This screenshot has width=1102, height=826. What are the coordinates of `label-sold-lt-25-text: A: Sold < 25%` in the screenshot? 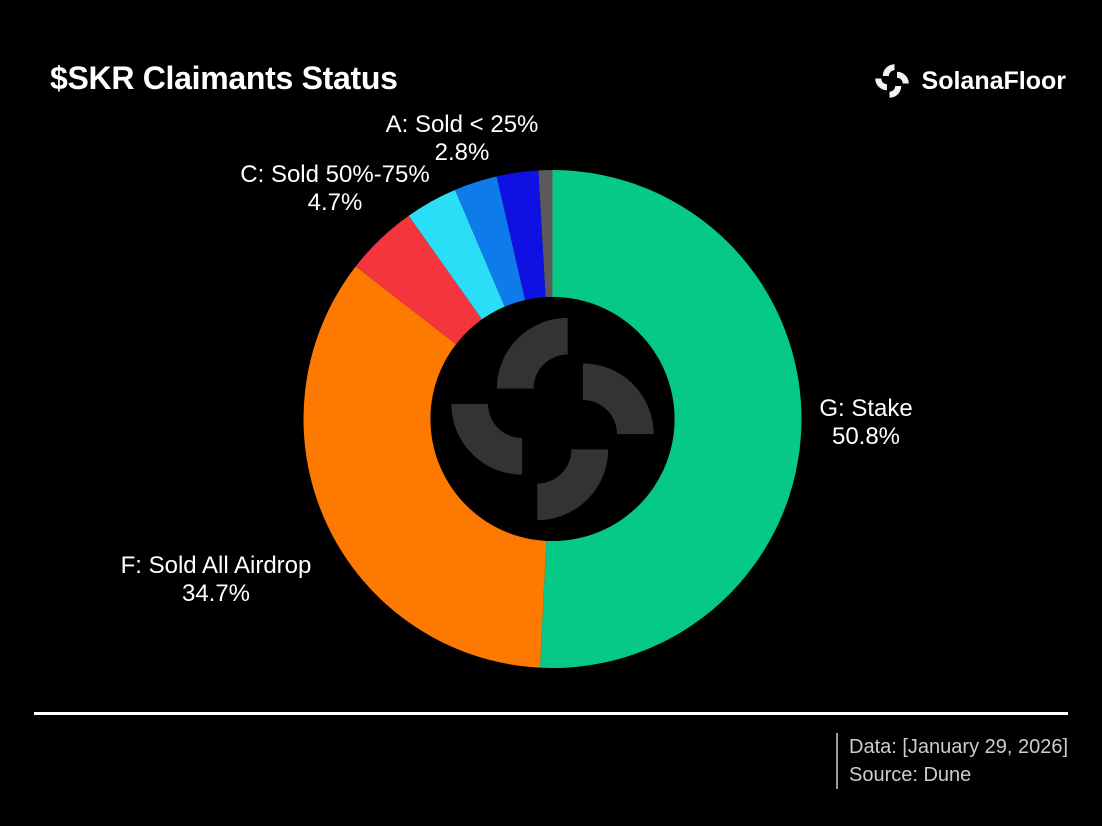 It's located at (462, 124).